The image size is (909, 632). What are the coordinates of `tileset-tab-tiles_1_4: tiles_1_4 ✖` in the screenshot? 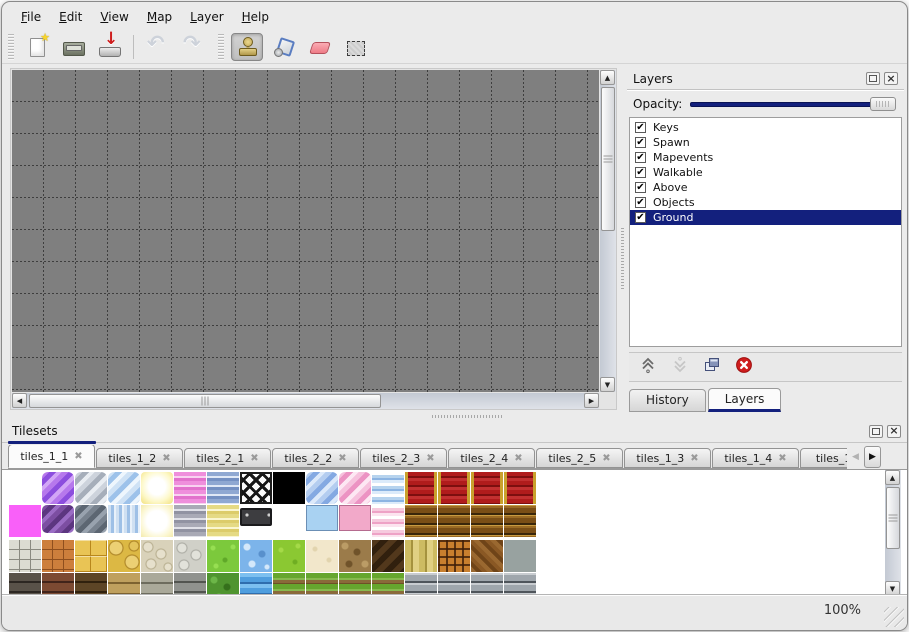 It's located at (755, 458).